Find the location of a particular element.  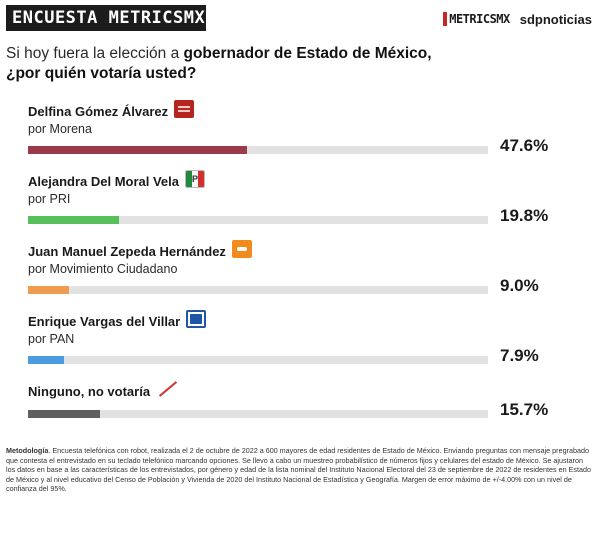

result-row: Enrique Vargas del Villar por PAN 7.9% is located at coordinates (300, 336).